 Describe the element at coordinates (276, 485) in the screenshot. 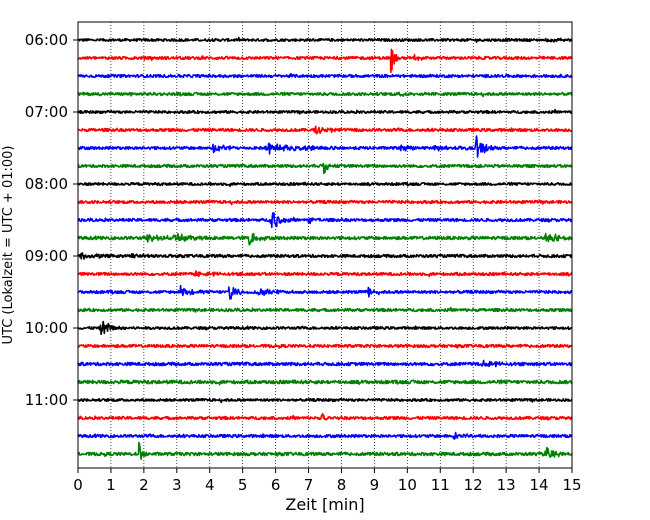

I see `x-tick-label: 6` at that location.